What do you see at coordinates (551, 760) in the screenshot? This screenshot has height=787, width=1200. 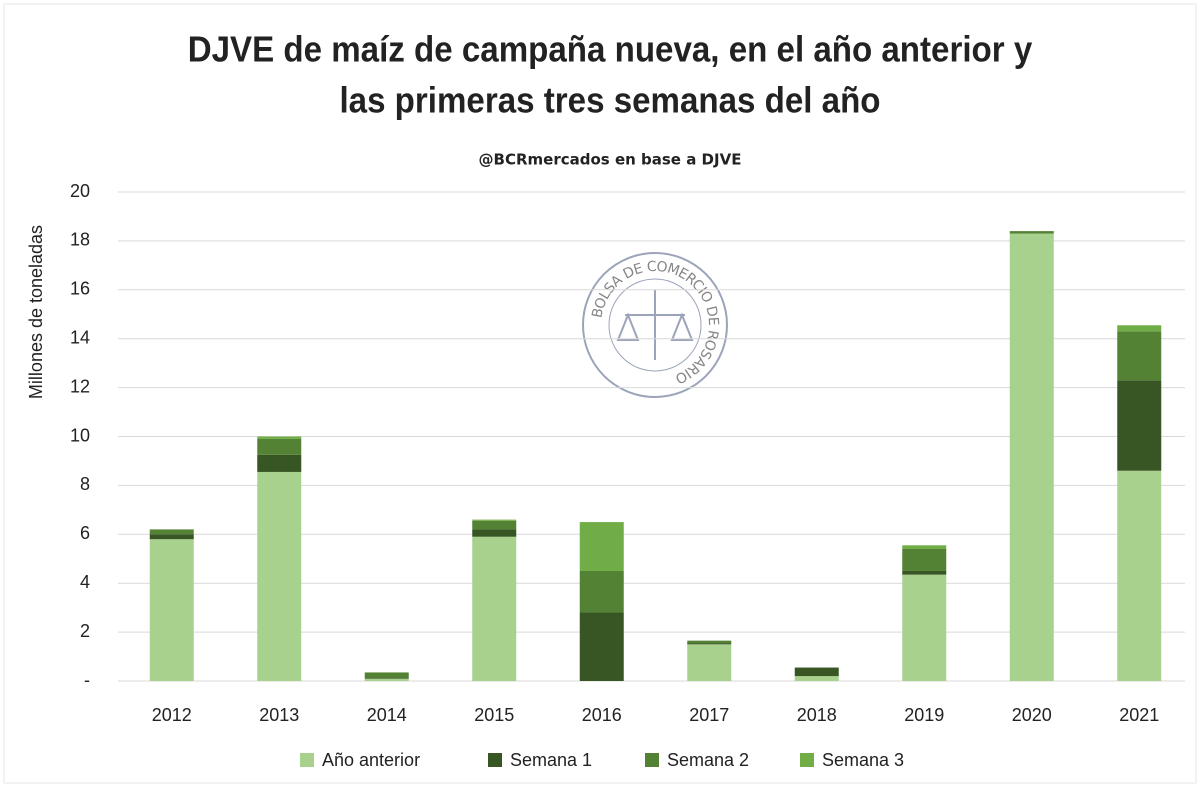 I see `legend-label: Semana 1` at bounding box center [551, 760].